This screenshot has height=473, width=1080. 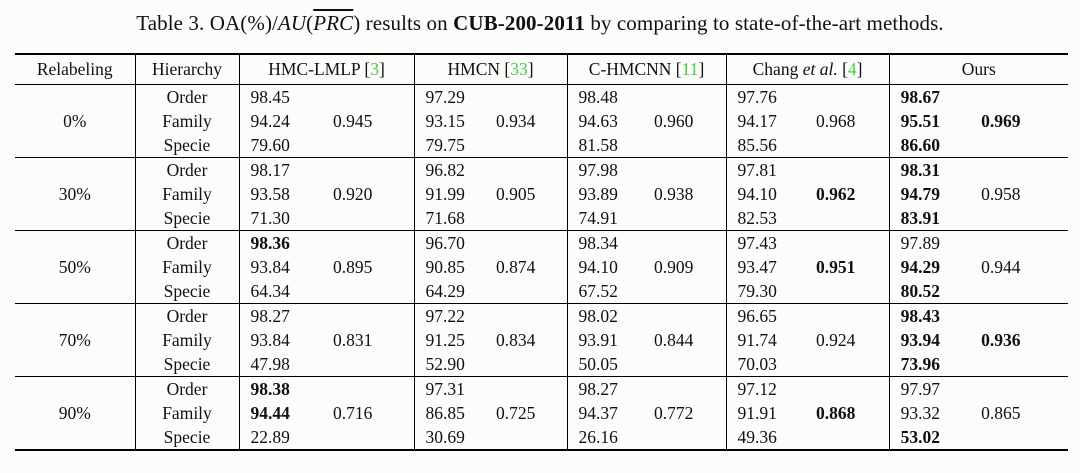 I want to click on citation-number: 11, so click(x=690, y=69).